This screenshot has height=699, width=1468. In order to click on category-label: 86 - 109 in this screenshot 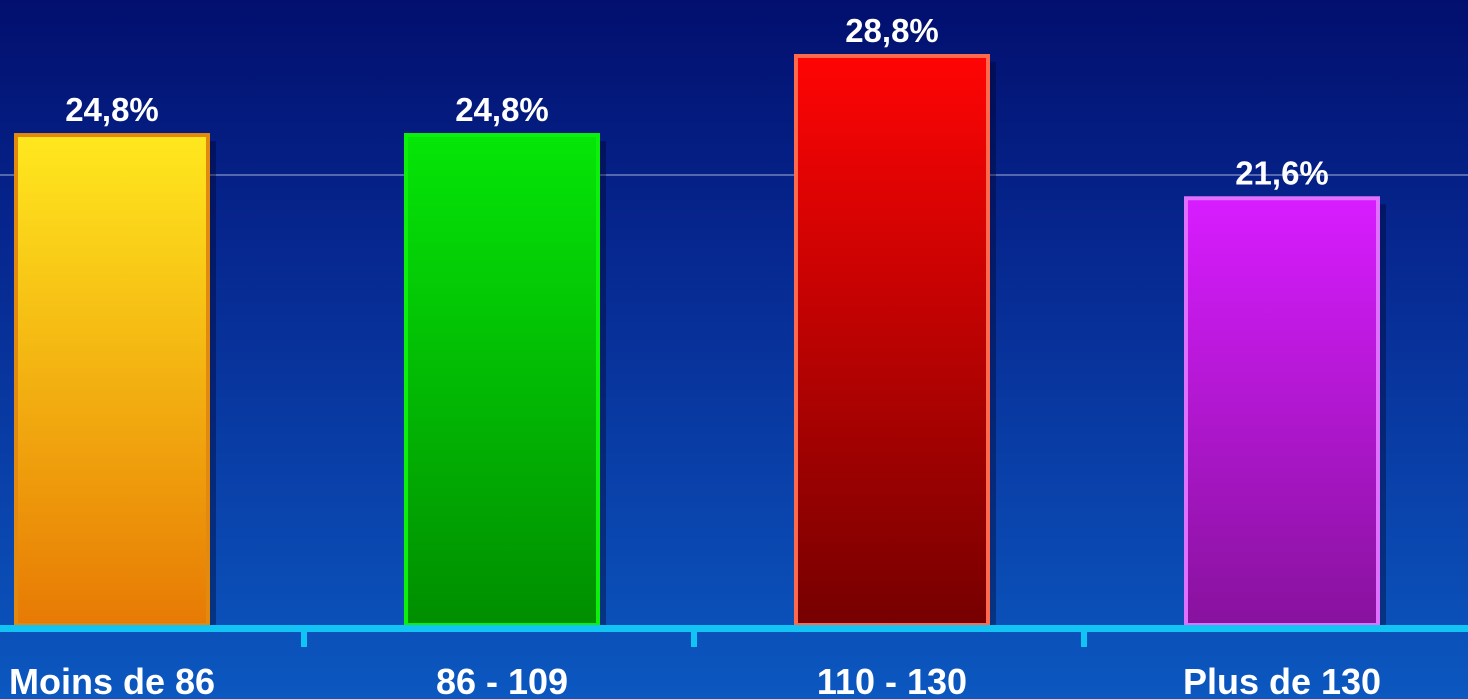, I will do `click(502, 680)`.